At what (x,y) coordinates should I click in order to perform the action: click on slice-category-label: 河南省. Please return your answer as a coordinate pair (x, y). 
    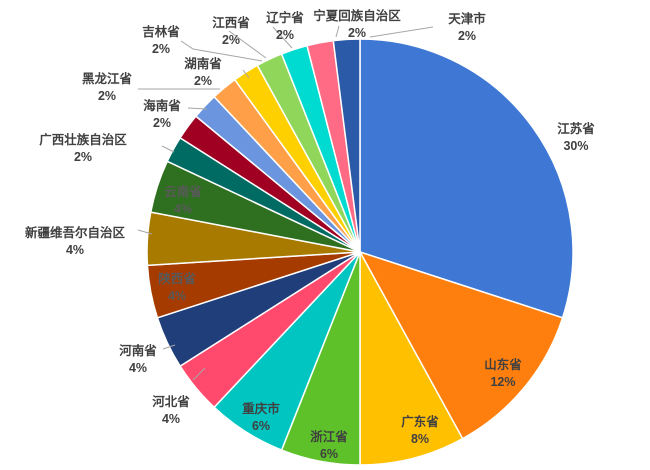
    Looking at the image, I should click on (138, 350).